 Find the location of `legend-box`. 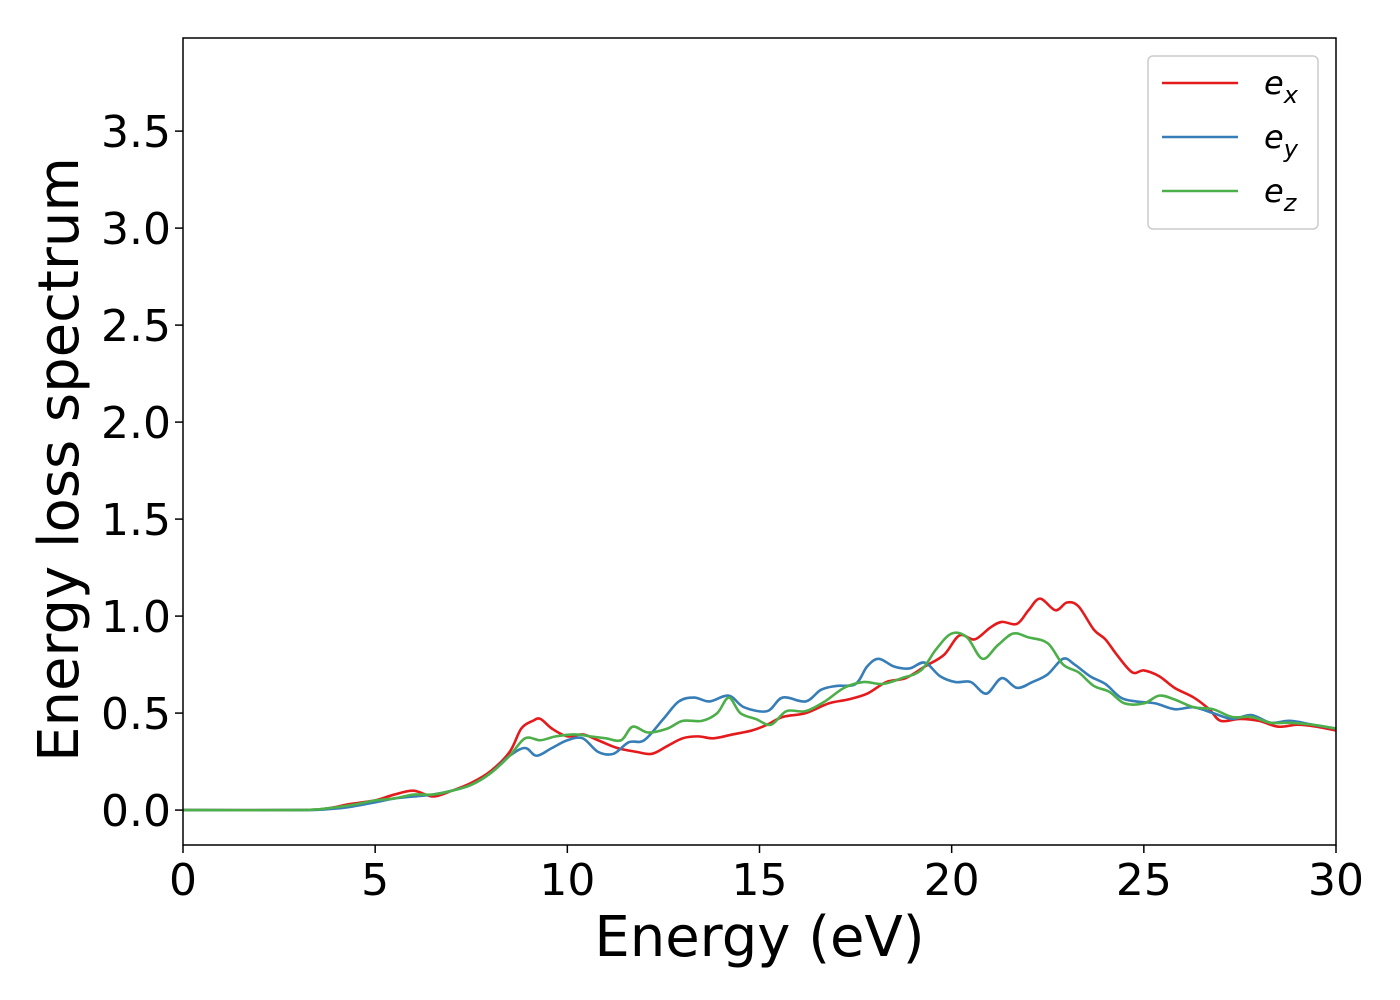

legend-box is located at coordinates (1233, 142).